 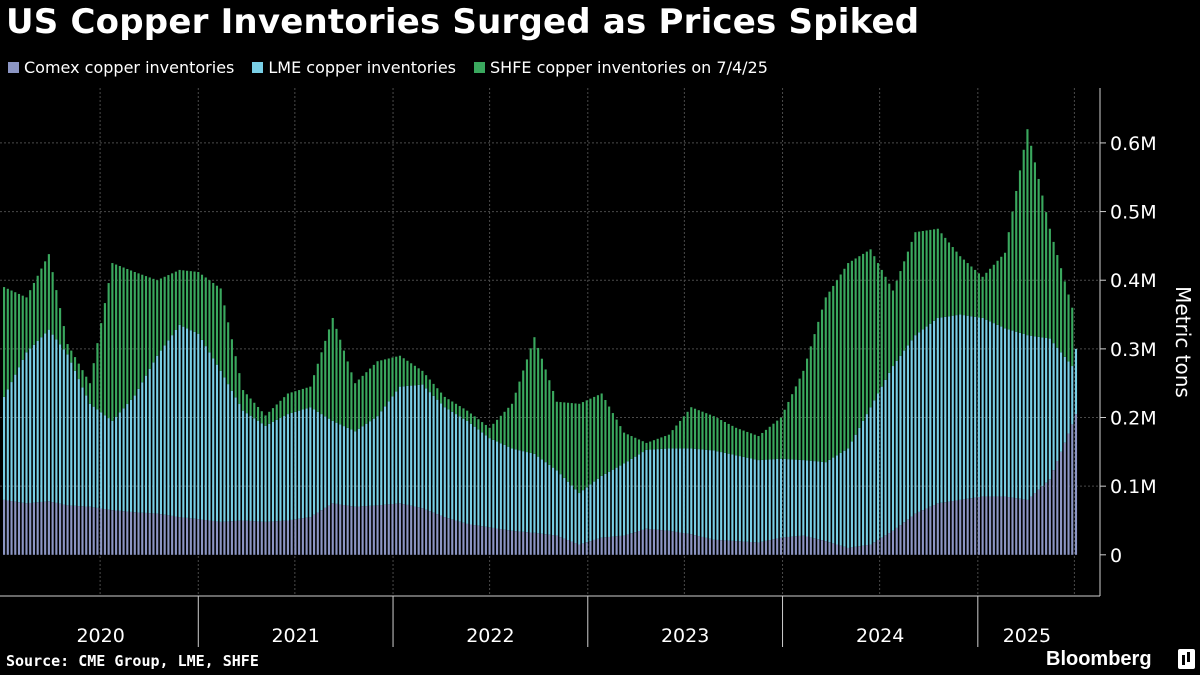 I want to click on y-tick-label: 0.2M, so click(x=1133, y=419).